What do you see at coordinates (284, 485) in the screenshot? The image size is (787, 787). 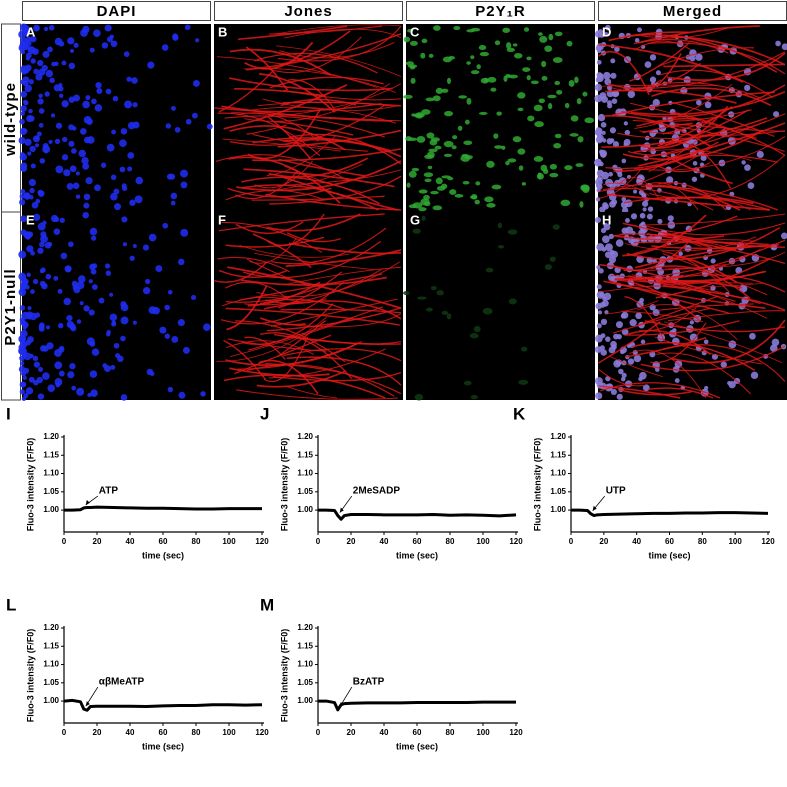 I see `y-axis-label: Fluo-3 intensity (F/F0)` at bounding box center [284, 485].